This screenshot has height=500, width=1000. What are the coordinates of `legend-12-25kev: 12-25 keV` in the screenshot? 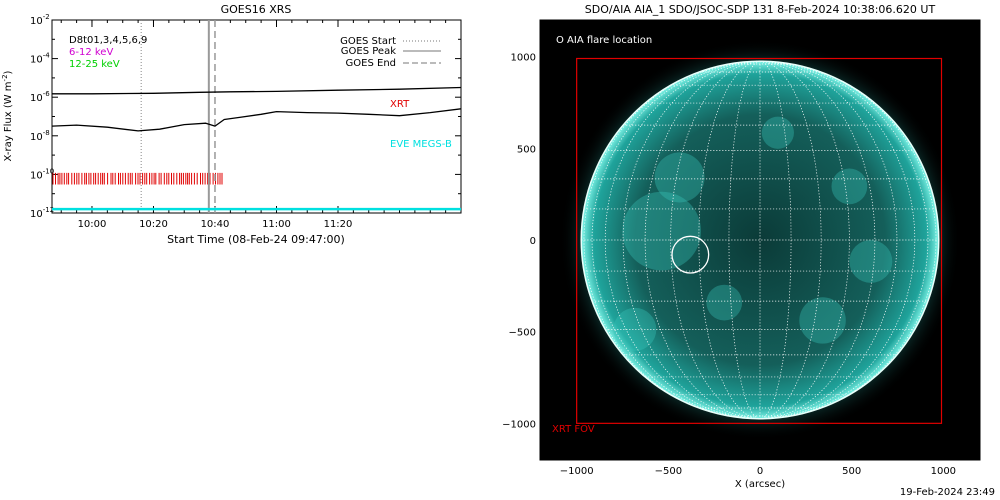 It's located at (94, 64).